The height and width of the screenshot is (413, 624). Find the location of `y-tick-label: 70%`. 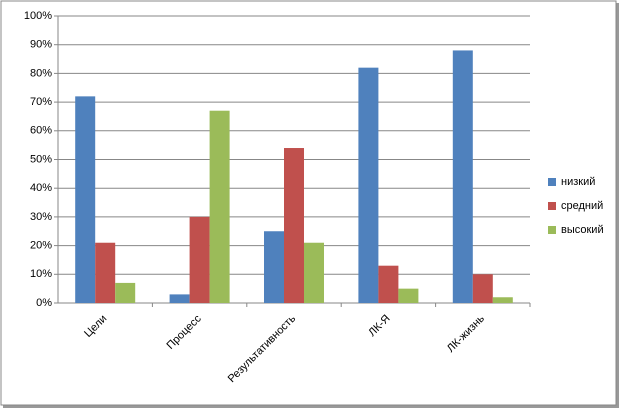

y-tick-label: 70% is located at coordinates (41, 102).